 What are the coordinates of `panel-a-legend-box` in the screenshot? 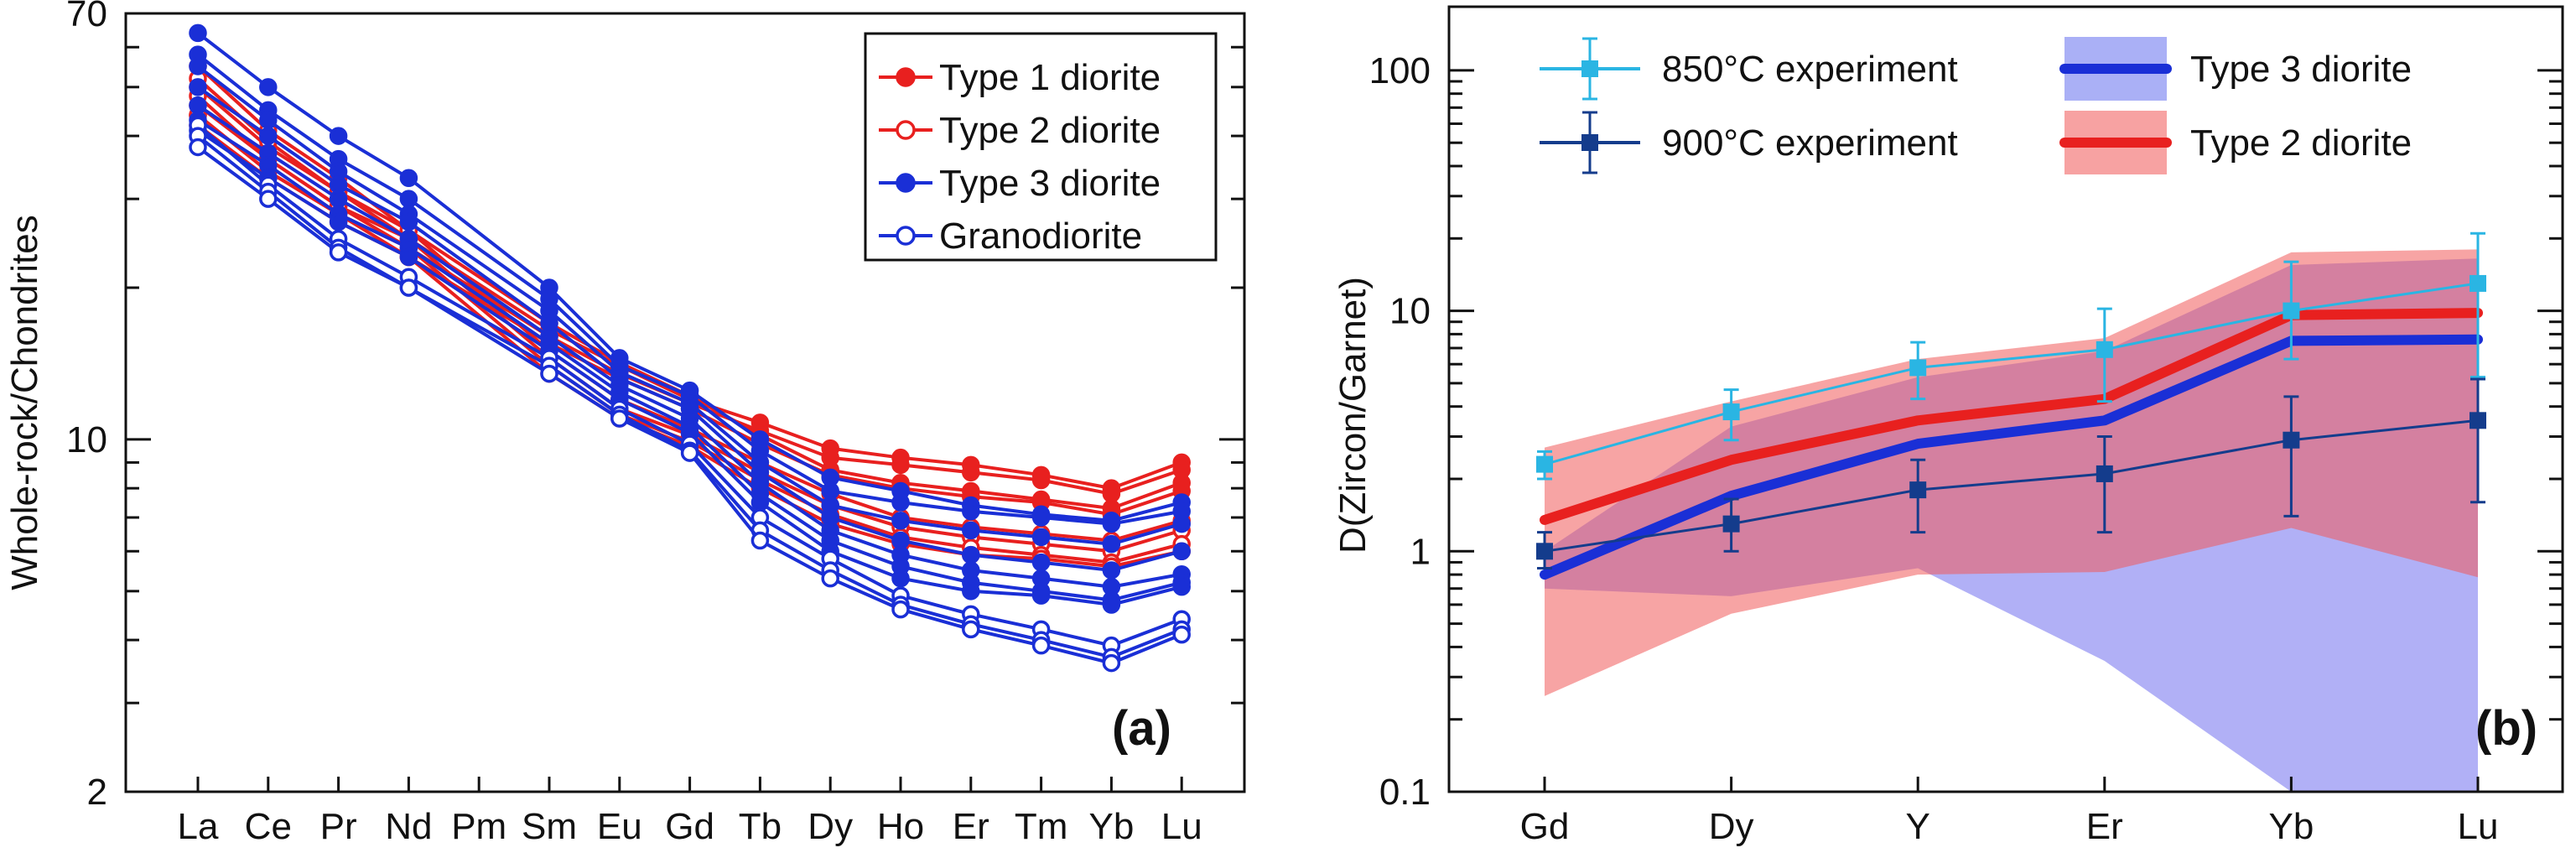 It's located at (1041, 147).